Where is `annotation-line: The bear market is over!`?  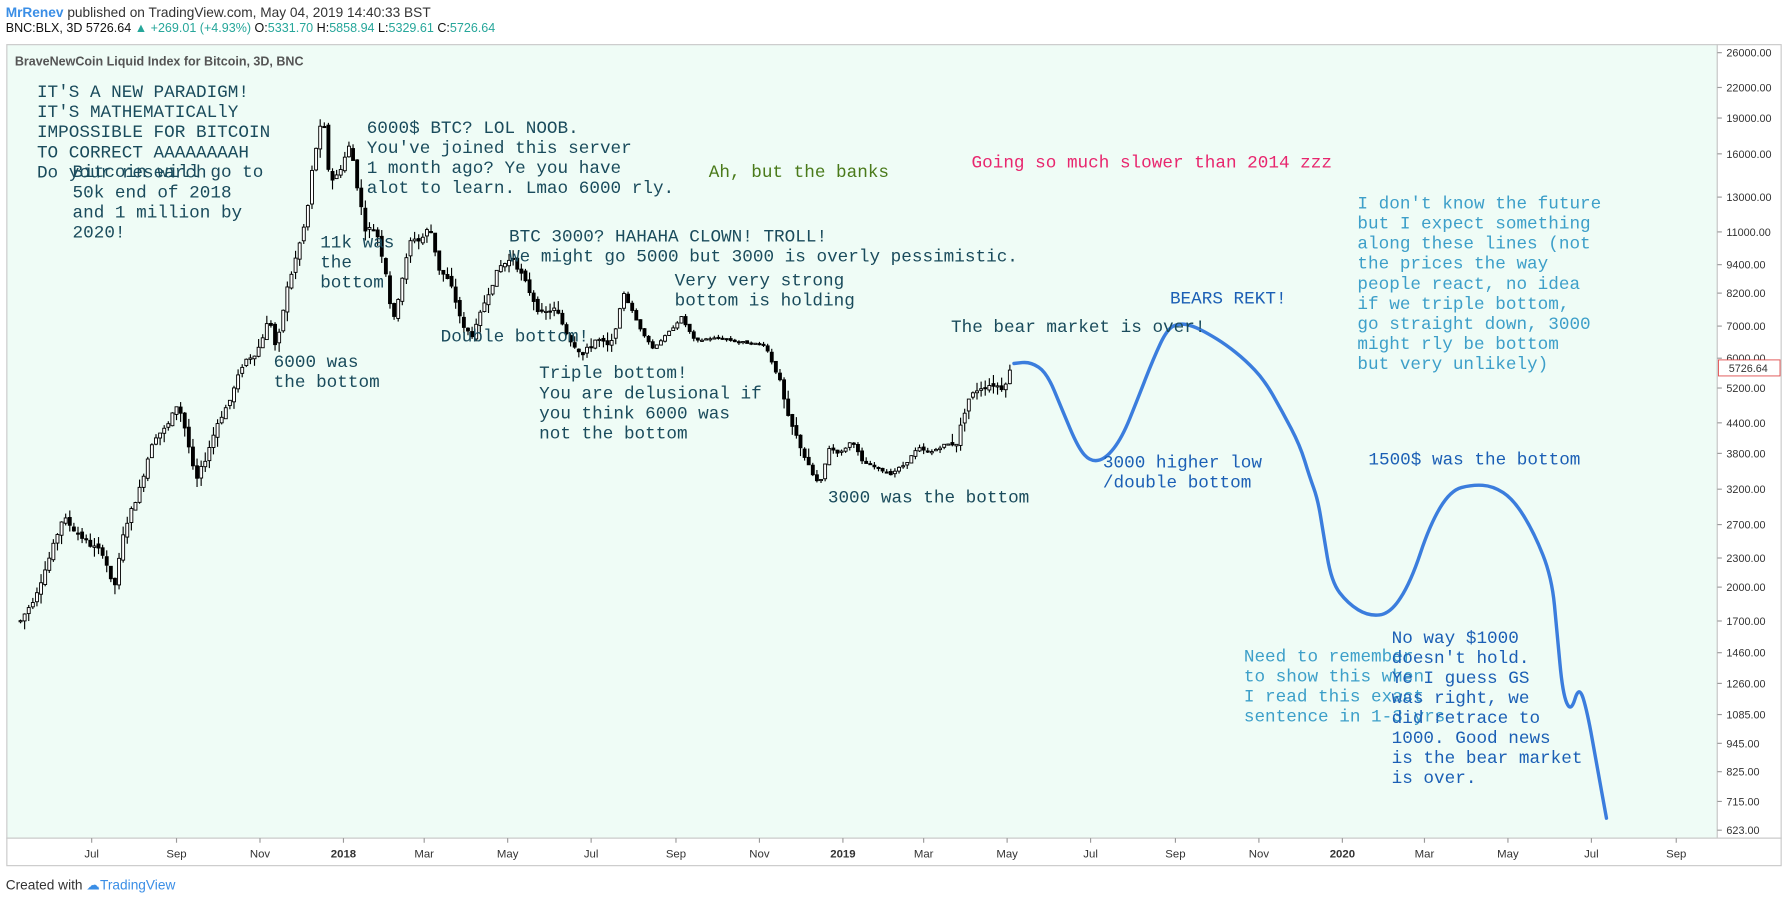 annotation-line: The bear market is over! is located at coordinates (1078, 328).